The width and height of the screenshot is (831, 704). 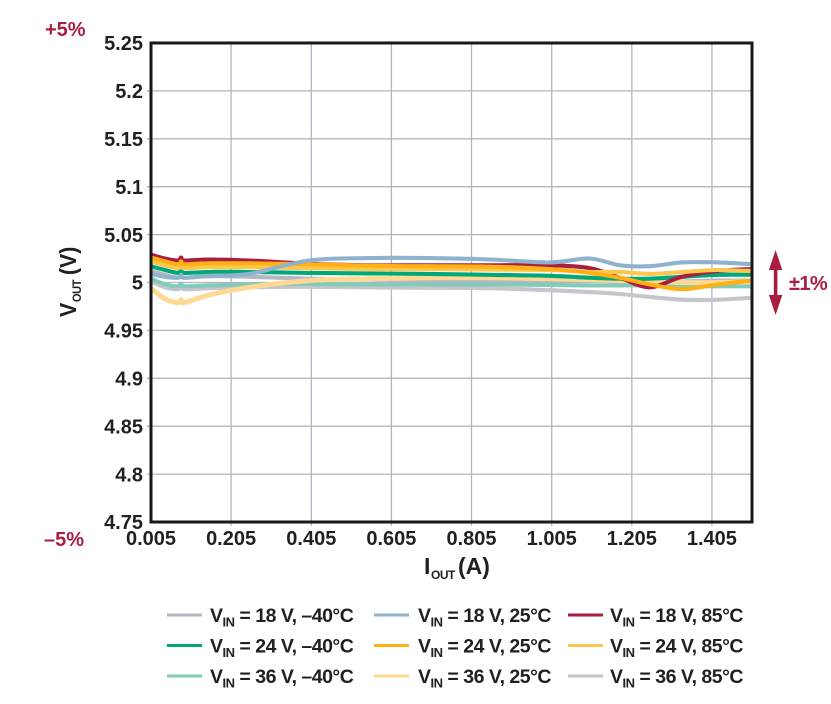 I want to click on svg-text: 5.2, so click(x=129, y=92).